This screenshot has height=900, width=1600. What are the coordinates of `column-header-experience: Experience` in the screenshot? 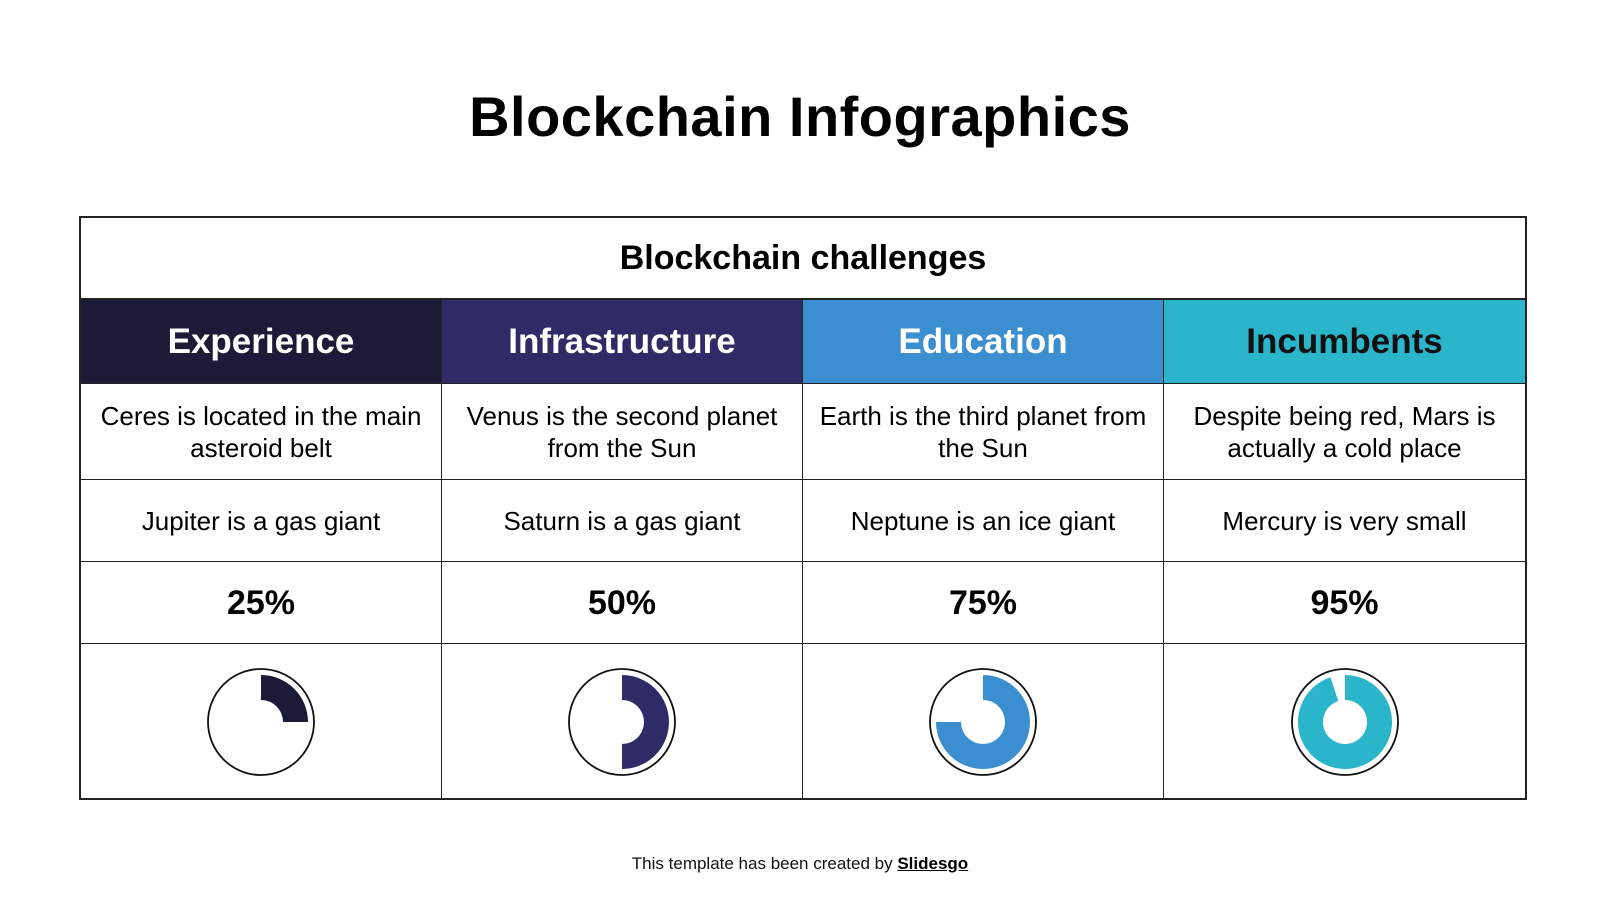 It's located at (261, 342).